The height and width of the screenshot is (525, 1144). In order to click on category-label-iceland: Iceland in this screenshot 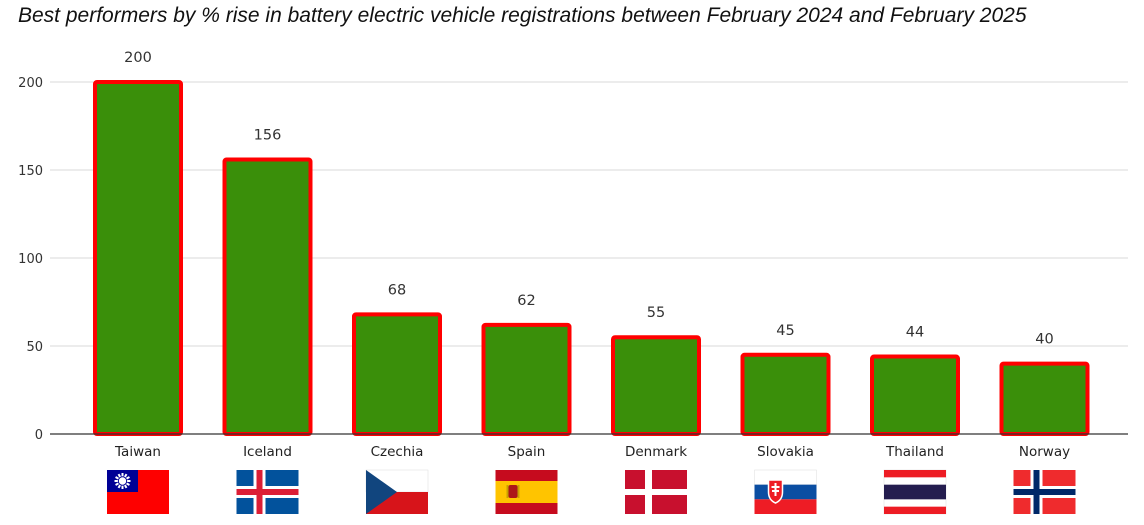, I will do `click(267, 452)`.